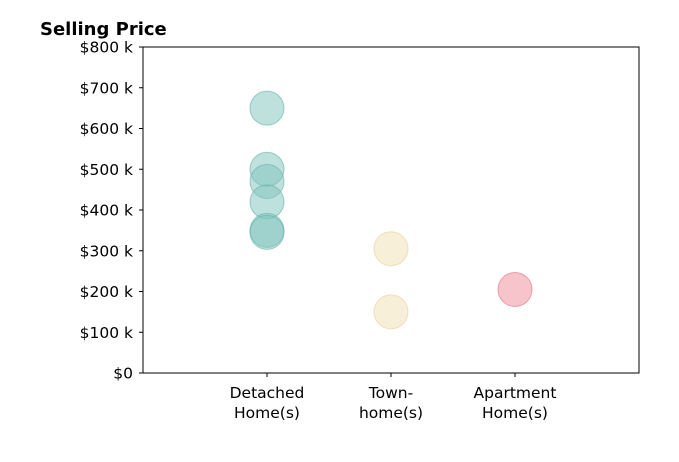  I want to click on y-tick-label: $400 k, so click(106, 211).